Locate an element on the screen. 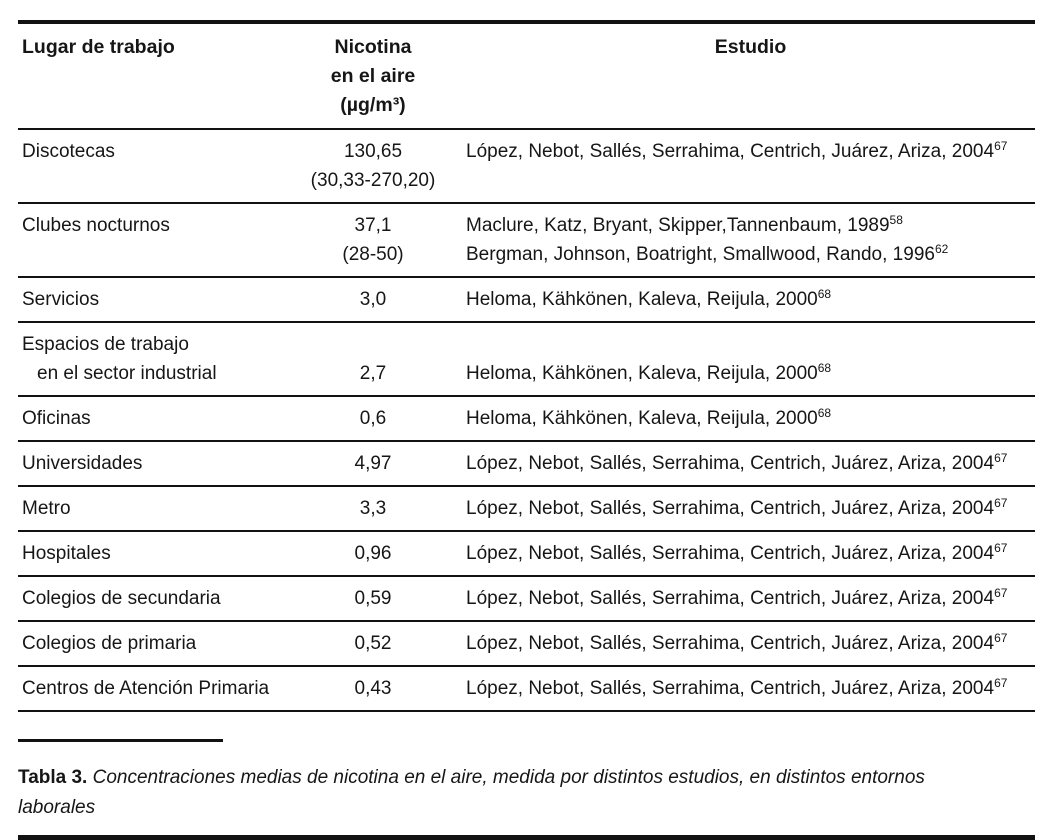  cell-nicotina-valor: 0,59 is located at coordinates (373, 598).